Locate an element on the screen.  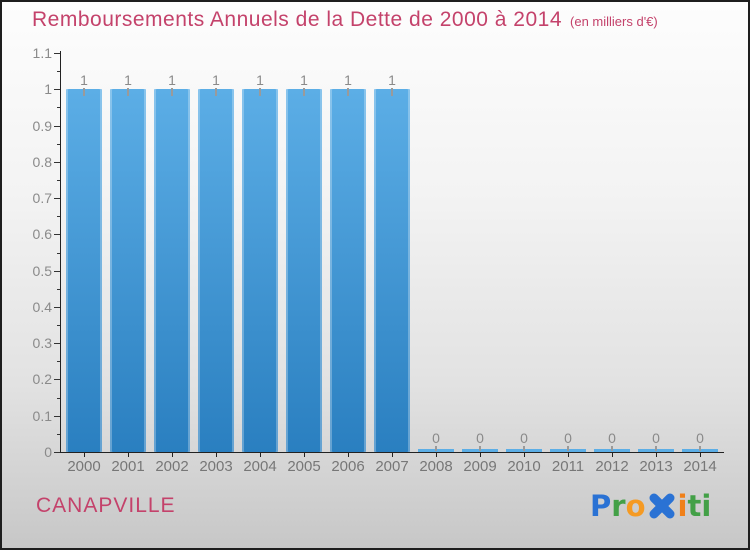
x-axis-tick-label: 2010 is located at coordinates (524, 466).